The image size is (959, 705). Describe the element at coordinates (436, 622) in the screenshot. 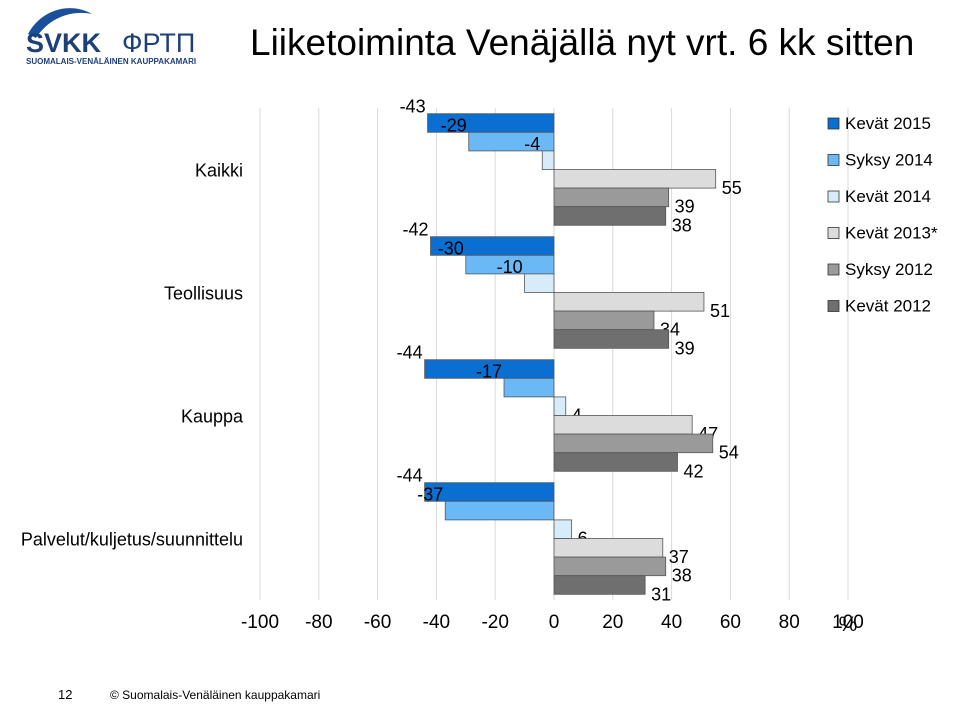

I see `x-tick-label: -40` at that location.